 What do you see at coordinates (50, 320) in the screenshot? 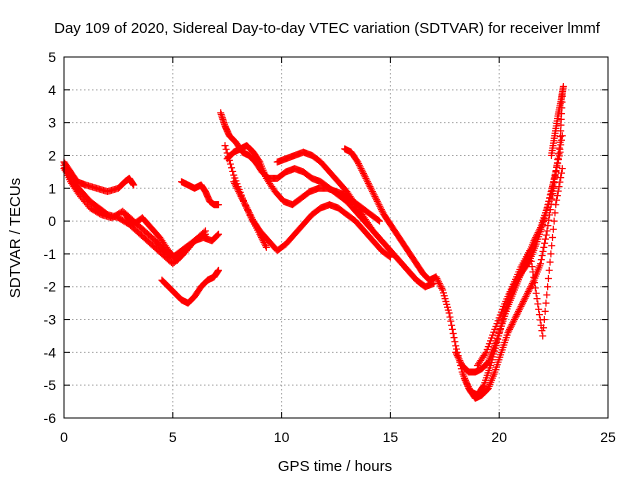
I see `y-tick-label: -3` at bounding box center [50, 320].